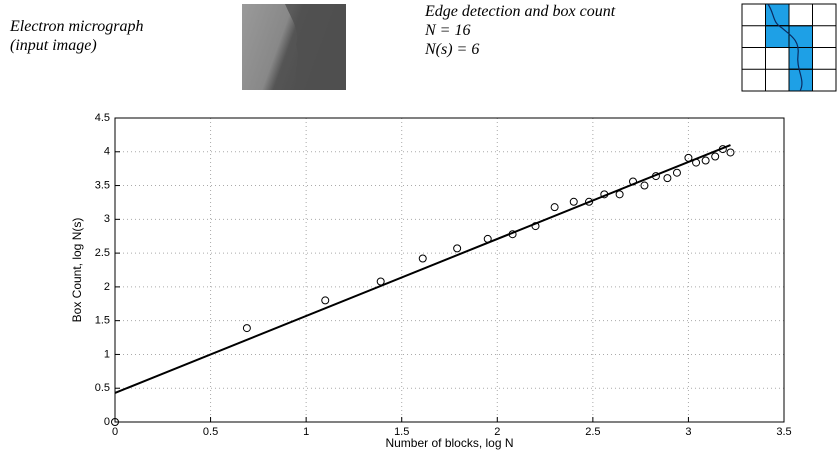 This screenshot has height=452, width=837. I want to click on x-tick-label: 1.5, so click(401, 432).